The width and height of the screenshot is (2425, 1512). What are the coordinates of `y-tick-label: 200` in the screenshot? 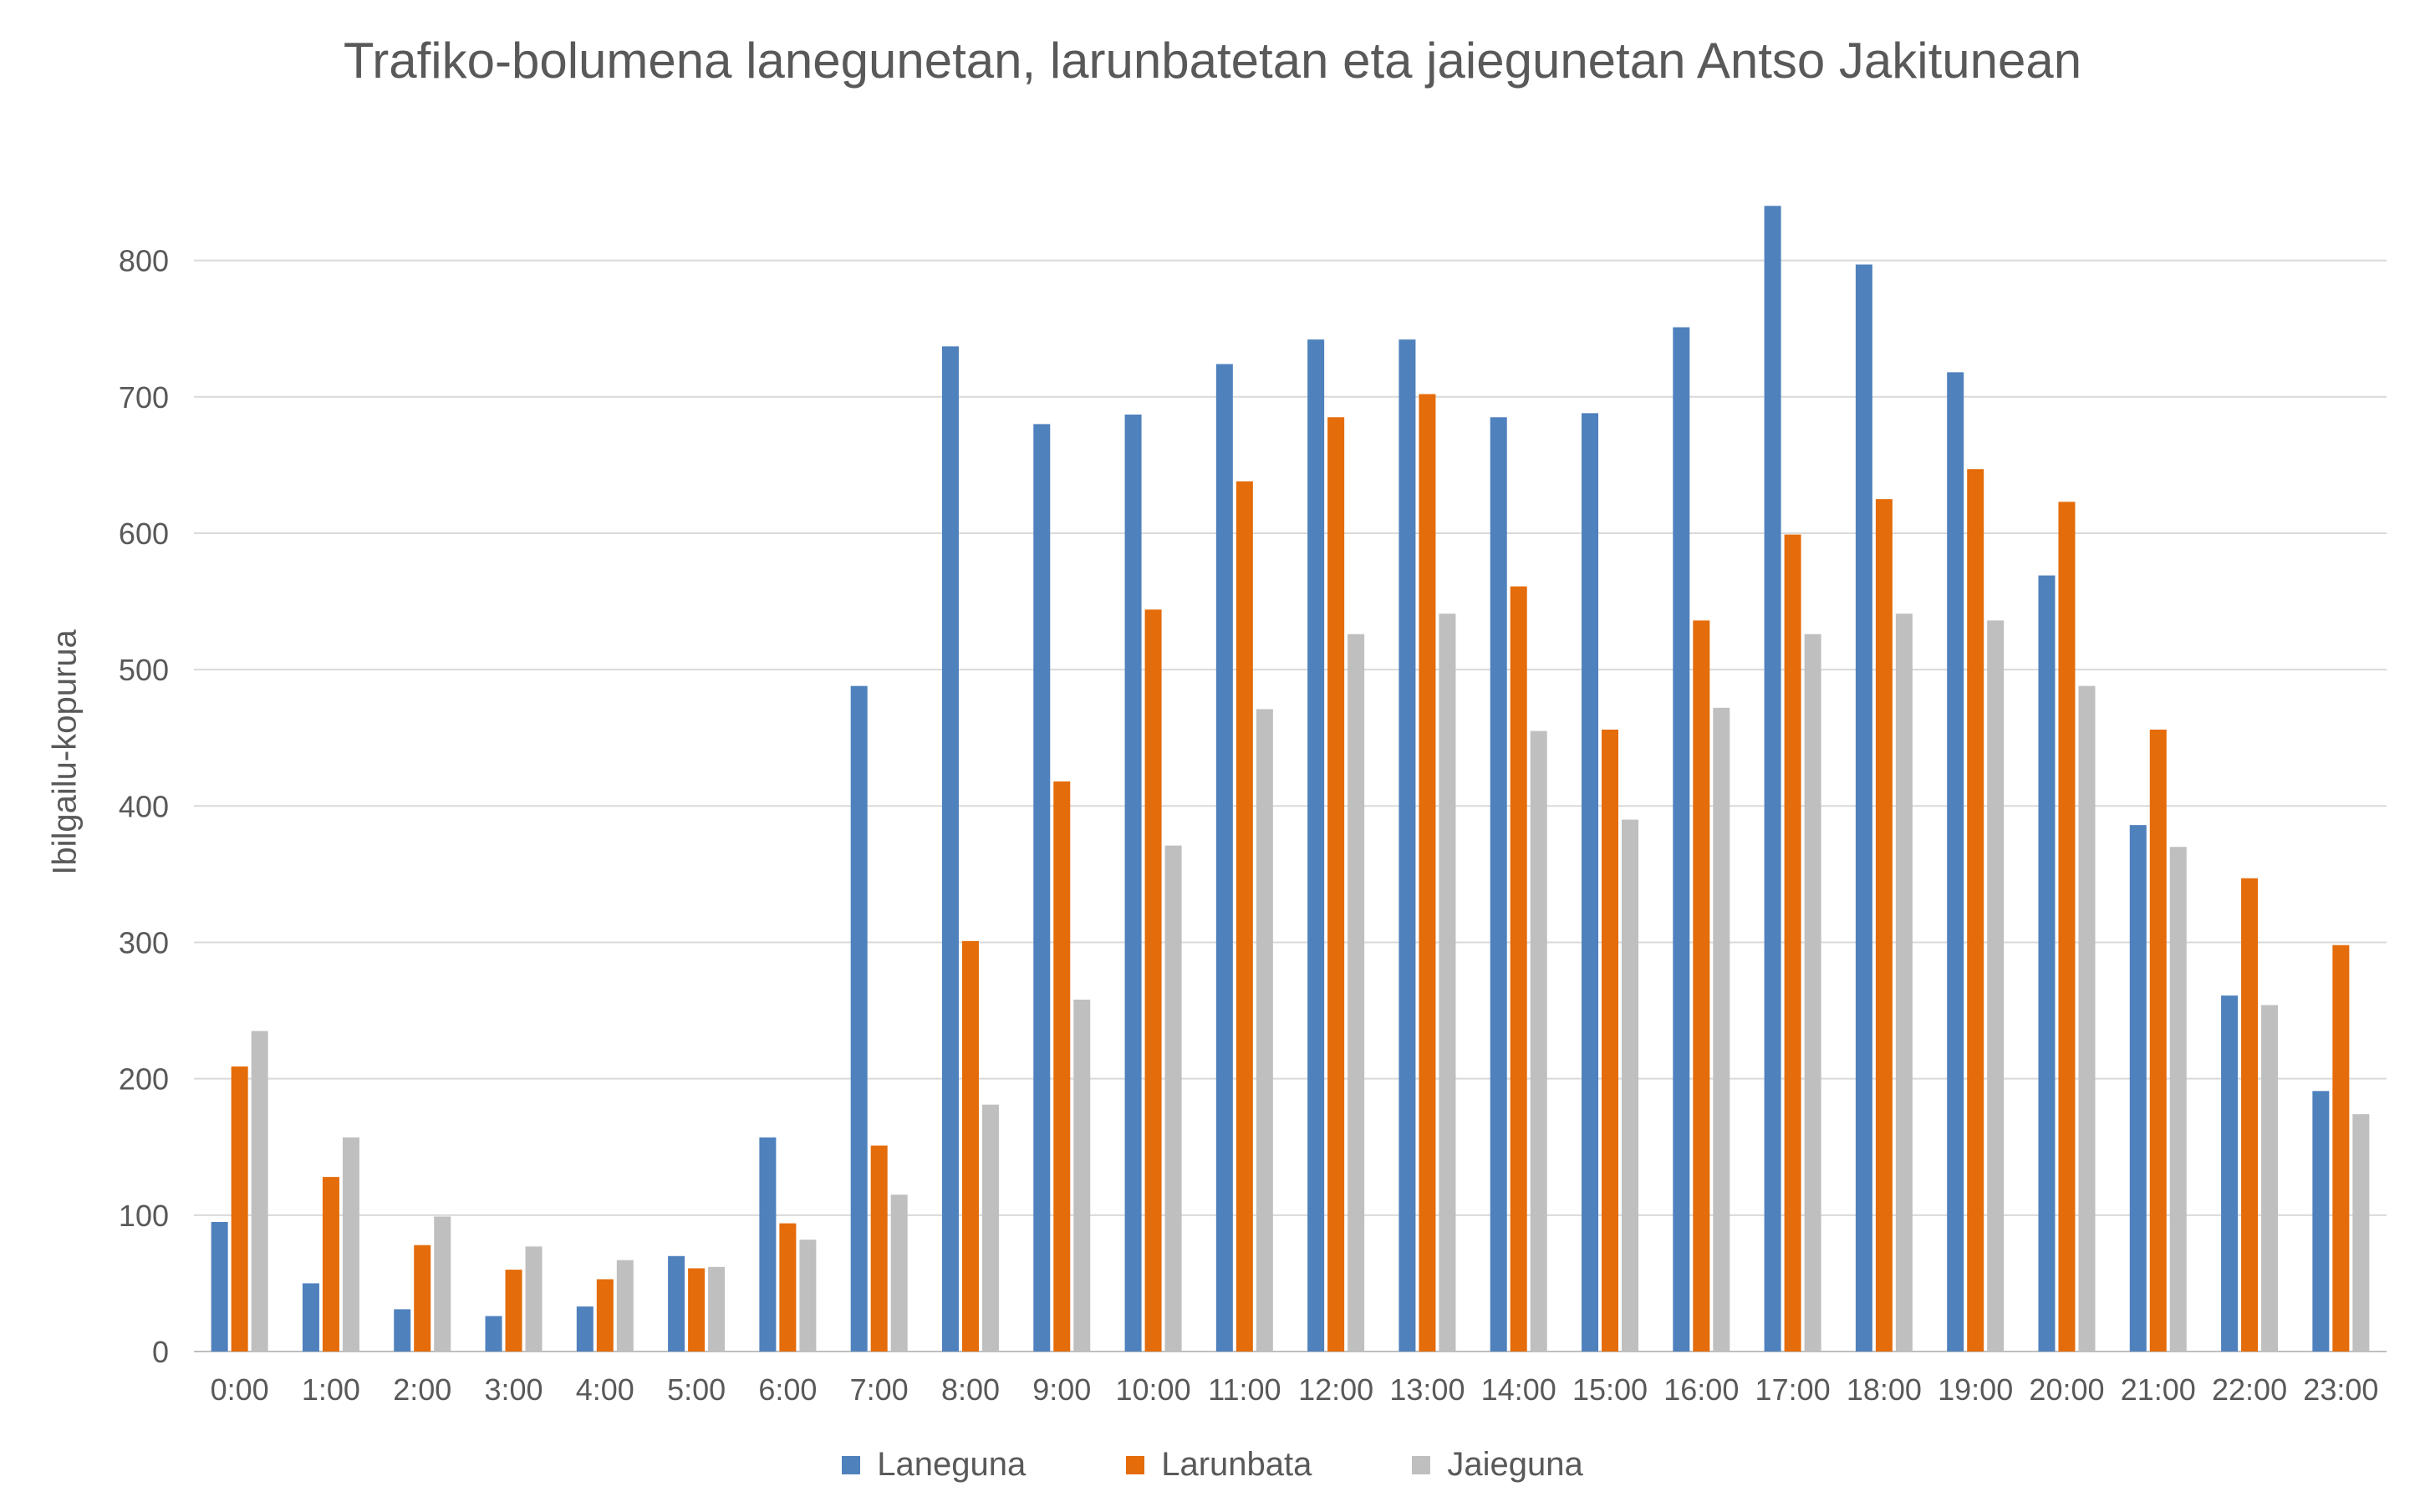 It's located at (144, 1079).